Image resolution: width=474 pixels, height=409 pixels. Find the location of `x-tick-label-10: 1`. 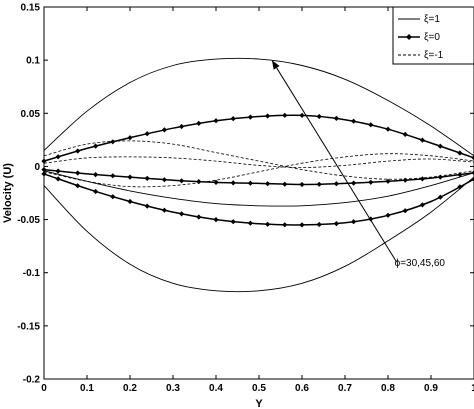

x-tick-label-10: 1 is located at coordinates (472, 388).